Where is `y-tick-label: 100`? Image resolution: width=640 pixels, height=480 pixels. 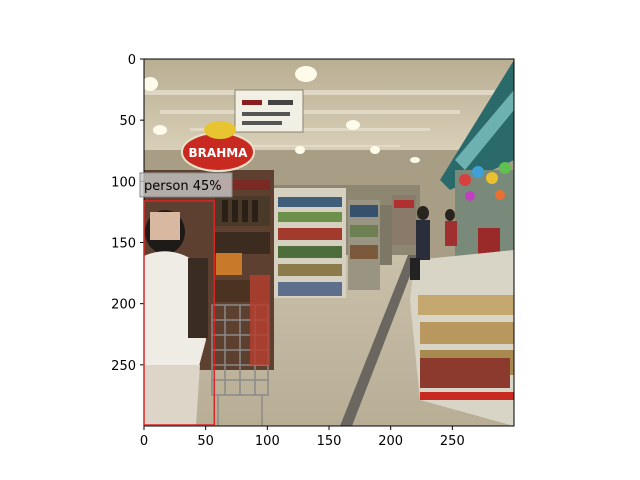
y-tick-label: 100 is located at coordinates (123, 182).